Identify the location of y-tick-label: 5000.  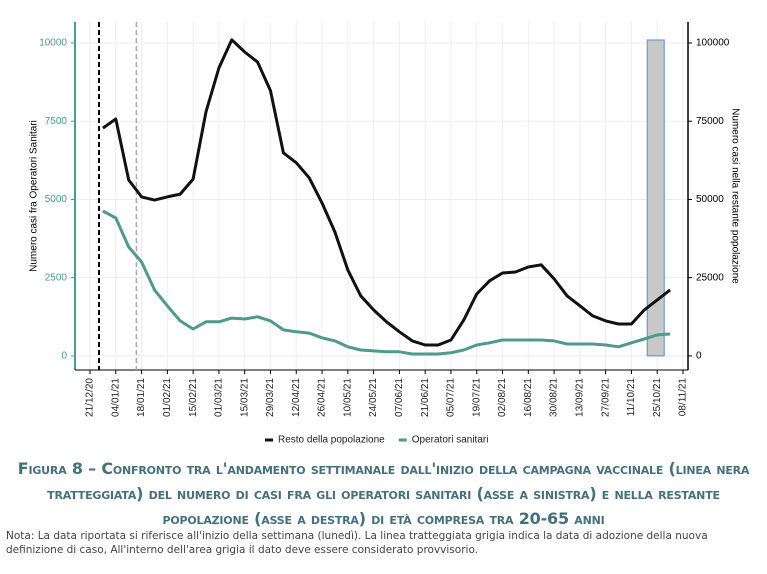
(56, 199).